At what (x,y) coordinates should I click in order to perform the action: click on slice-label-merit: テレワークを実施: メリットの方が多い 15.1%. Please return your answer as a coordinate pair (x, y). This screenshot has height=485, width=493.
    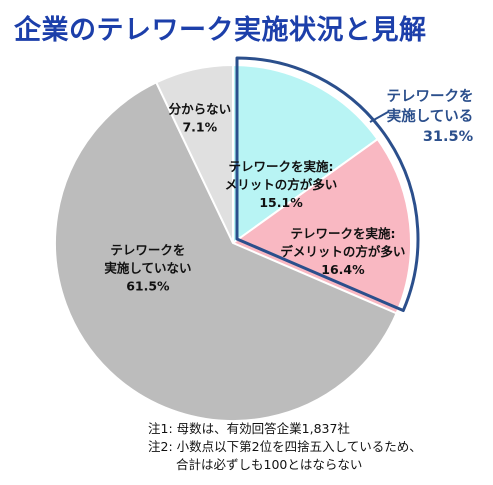
    Looking at the image, I should click on (281, 184).